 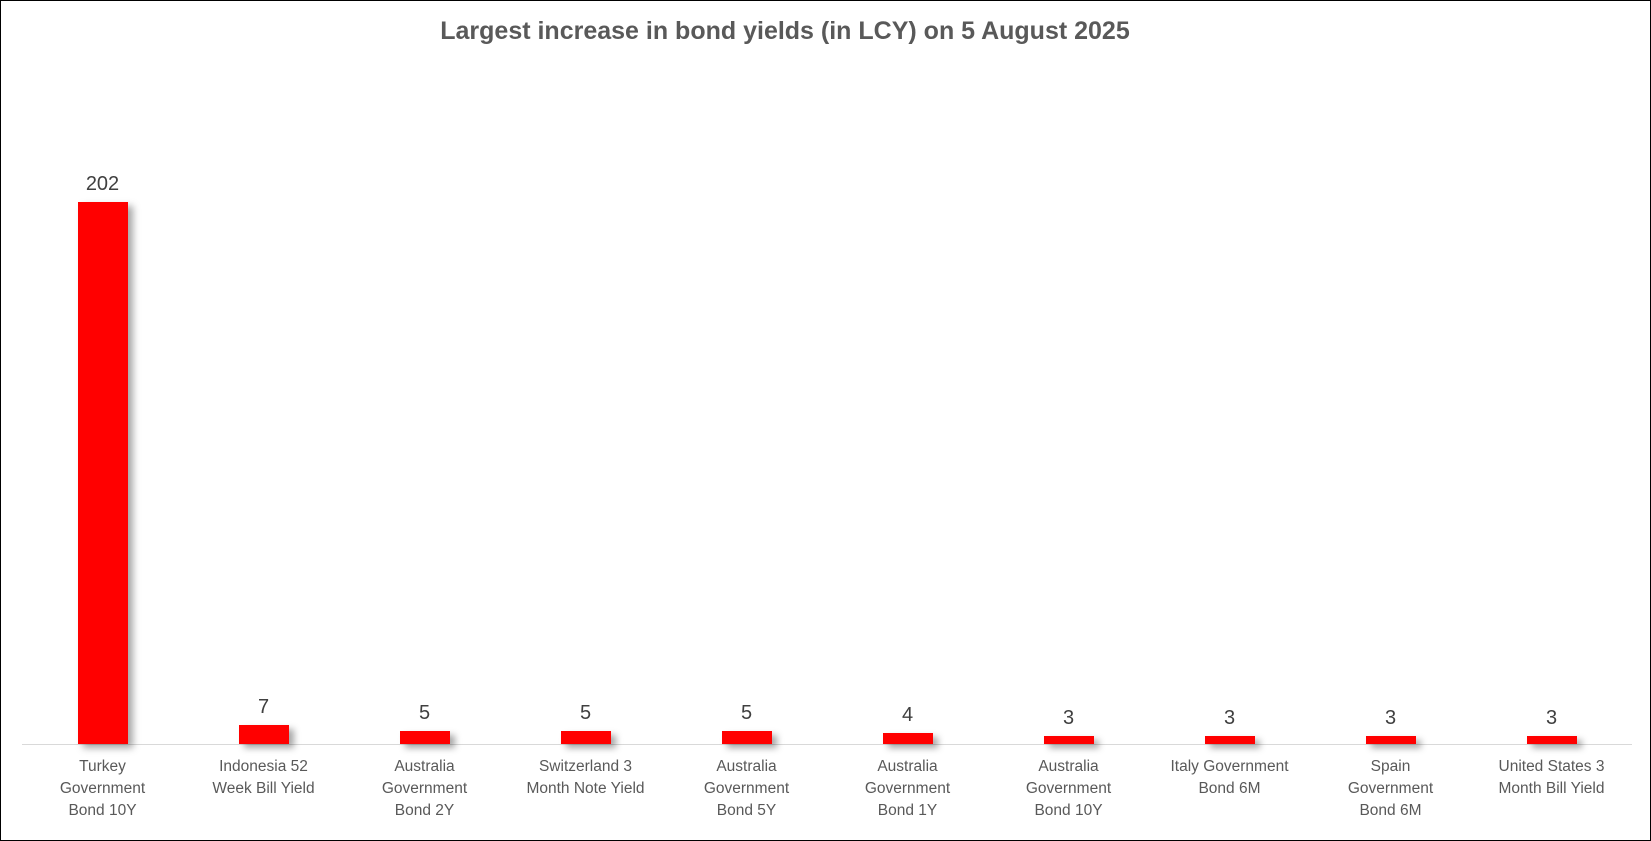 What do you see at coordinates (907, 715) in the screenshot?
I see `bar-value-label: 4` at bounding box center [907, 715].